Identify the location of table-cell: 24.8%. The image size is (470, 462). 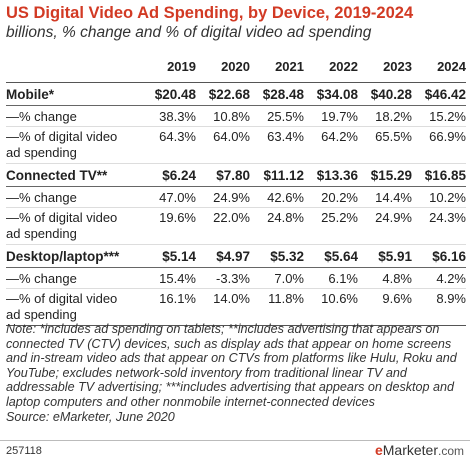
(277, 226).